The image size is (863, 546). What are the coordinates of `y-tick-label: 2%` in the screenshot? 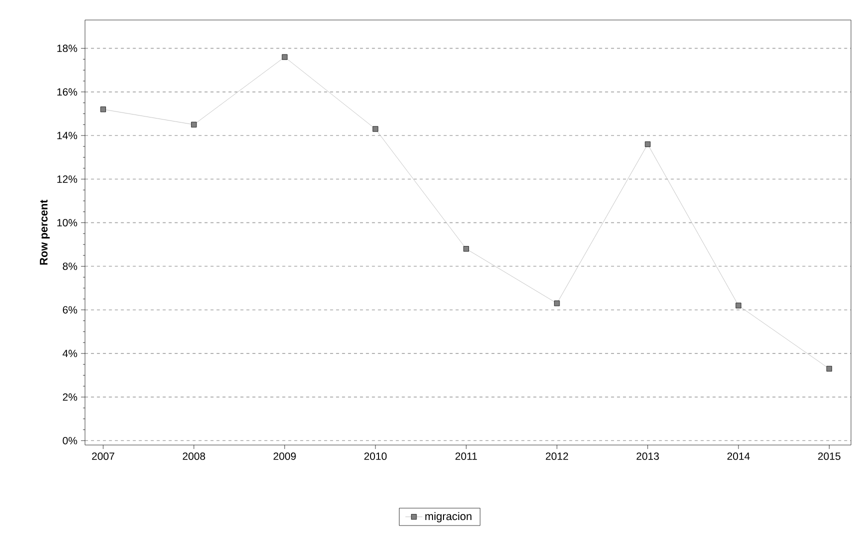 It's located at (70, 397).